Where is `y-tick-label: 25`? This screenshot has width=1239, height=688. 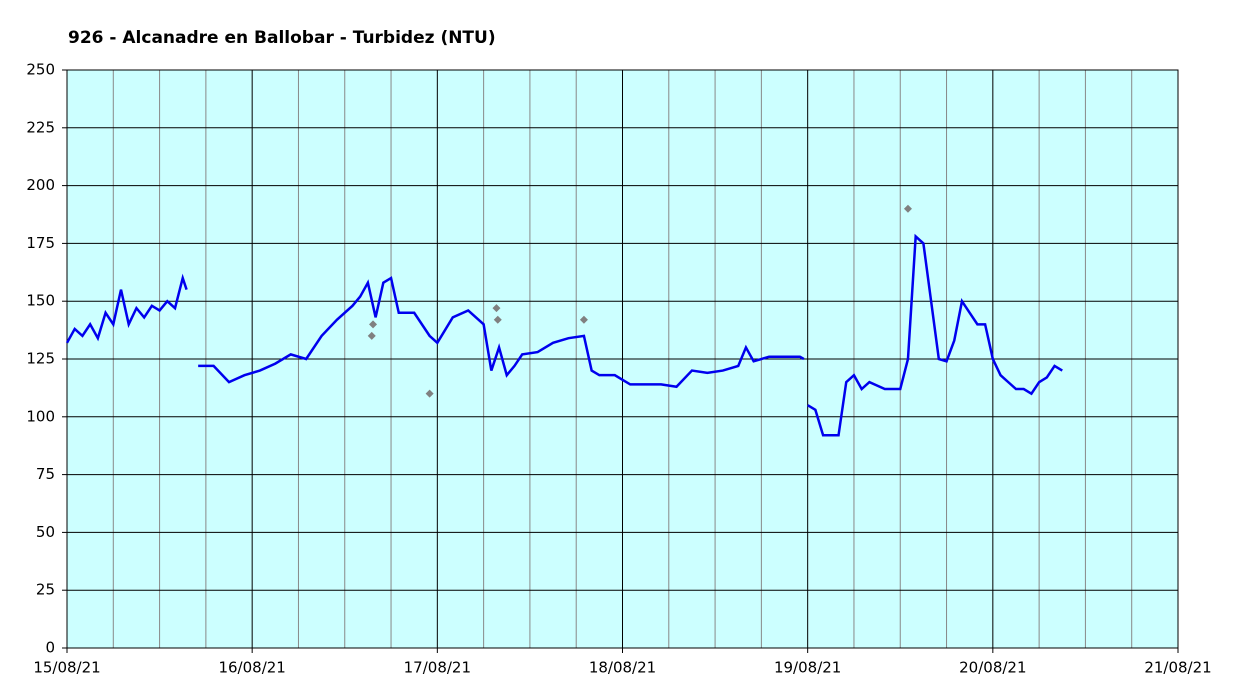 y-tick-label: 25 is located at coordinates (45, 590).